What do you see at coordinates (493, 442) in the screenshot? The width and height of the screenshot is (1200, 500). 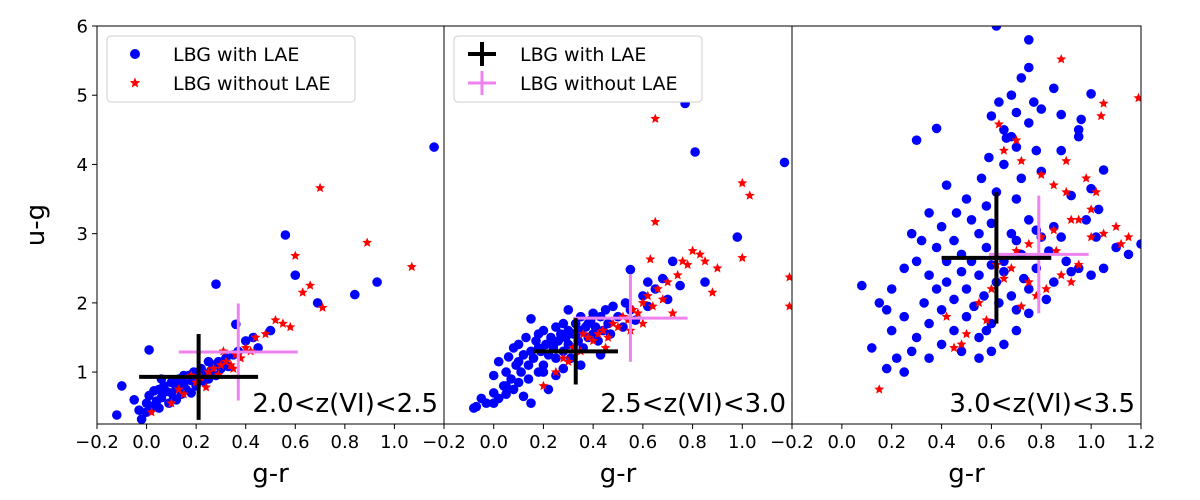 I see `x-tick-label: 0.0` at bounding box center [493, 442].